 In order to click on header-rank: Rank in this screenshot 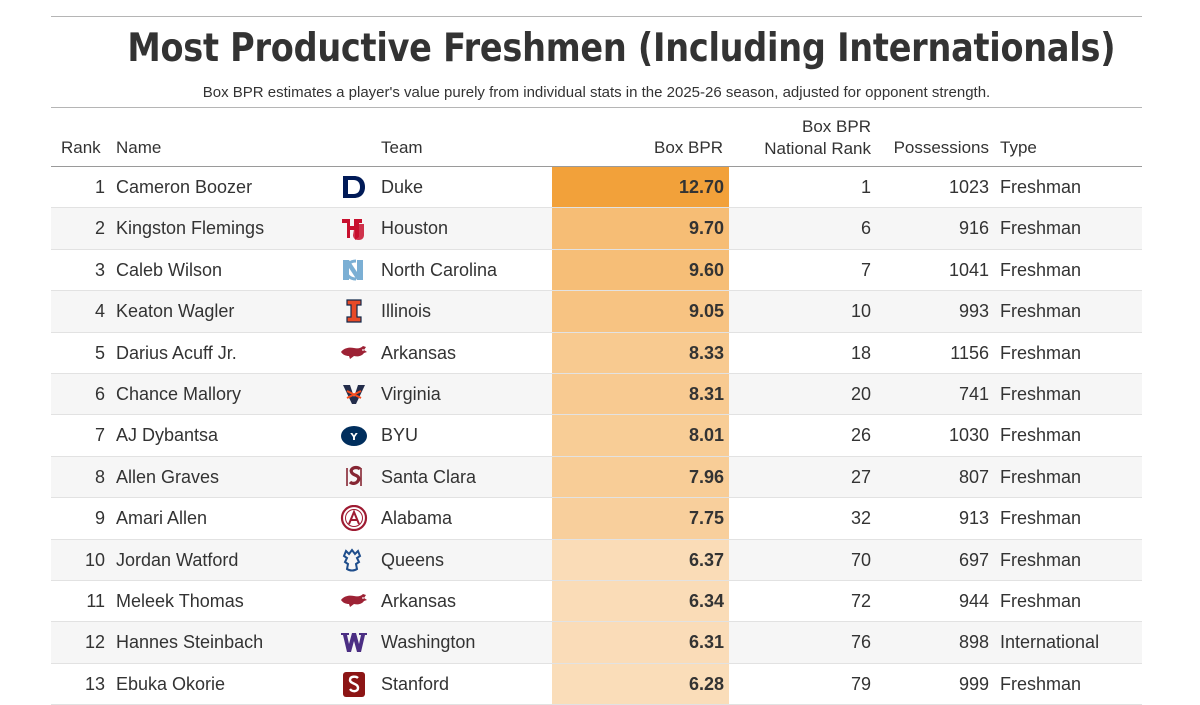, I will do `click(81, 147)`.